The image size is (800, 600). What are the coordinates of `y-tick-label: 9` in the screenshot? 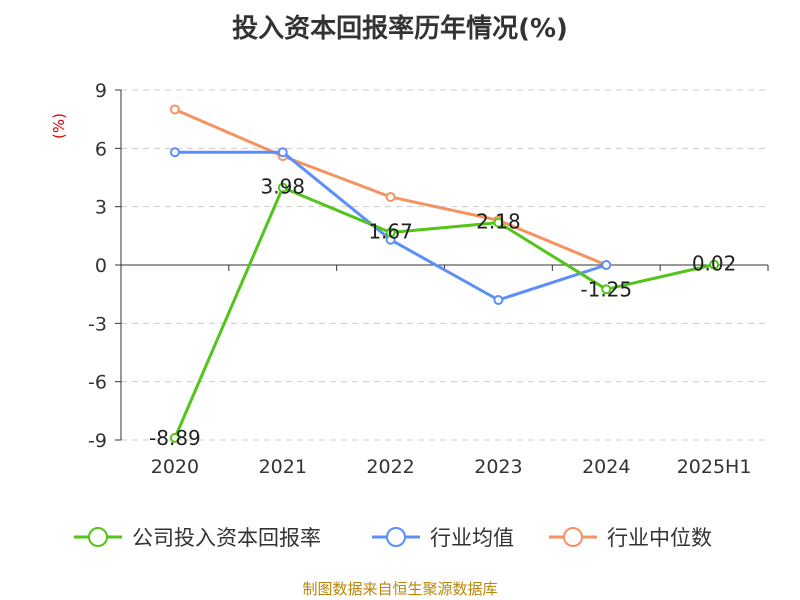 It's located at (101, 91).